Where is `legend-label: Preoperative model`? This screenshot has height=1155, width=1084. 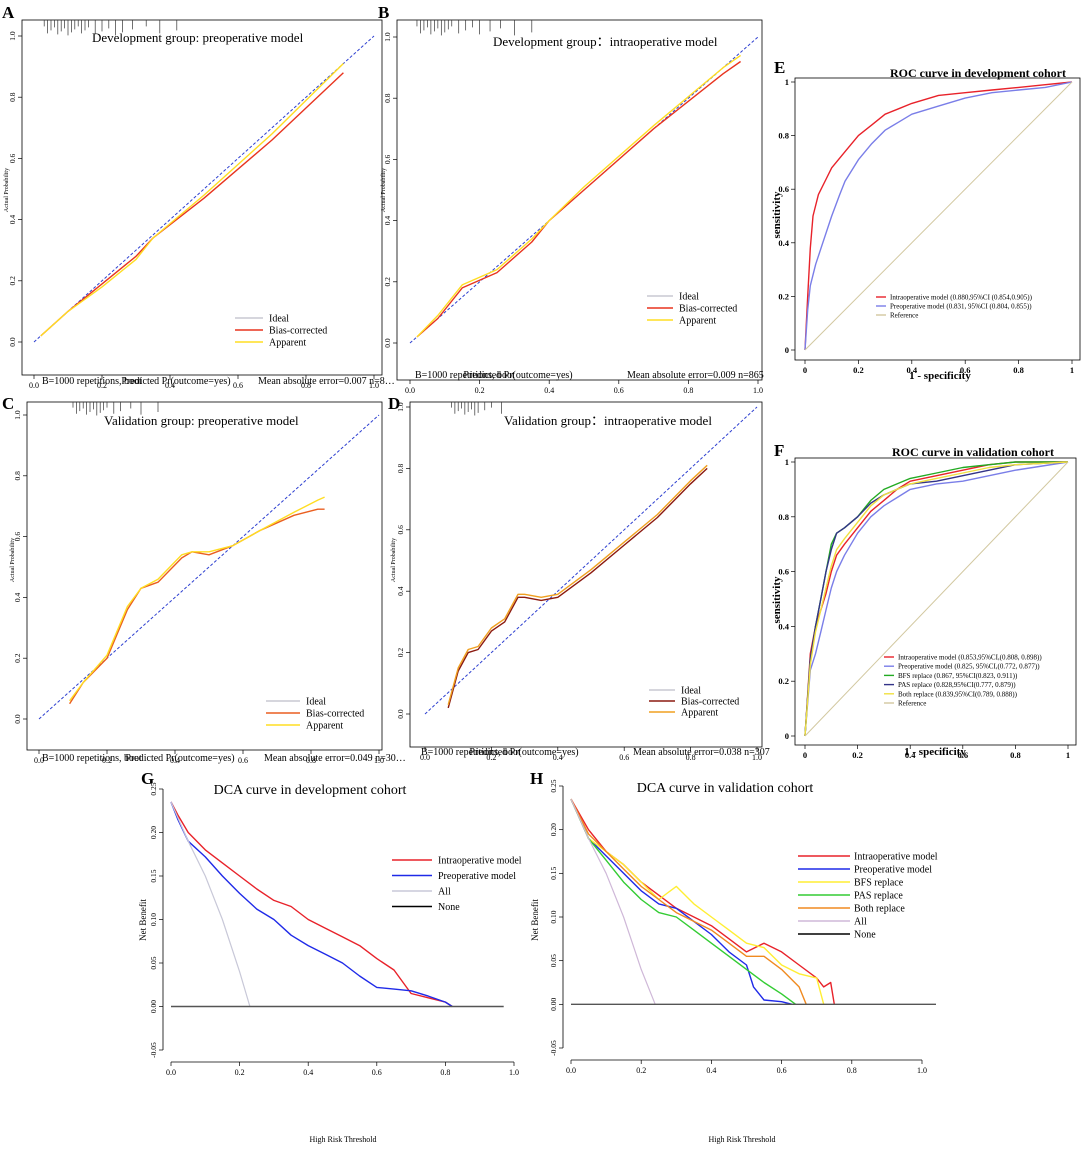 legend-label: Preoperative model is located at coordinates (893, 870).